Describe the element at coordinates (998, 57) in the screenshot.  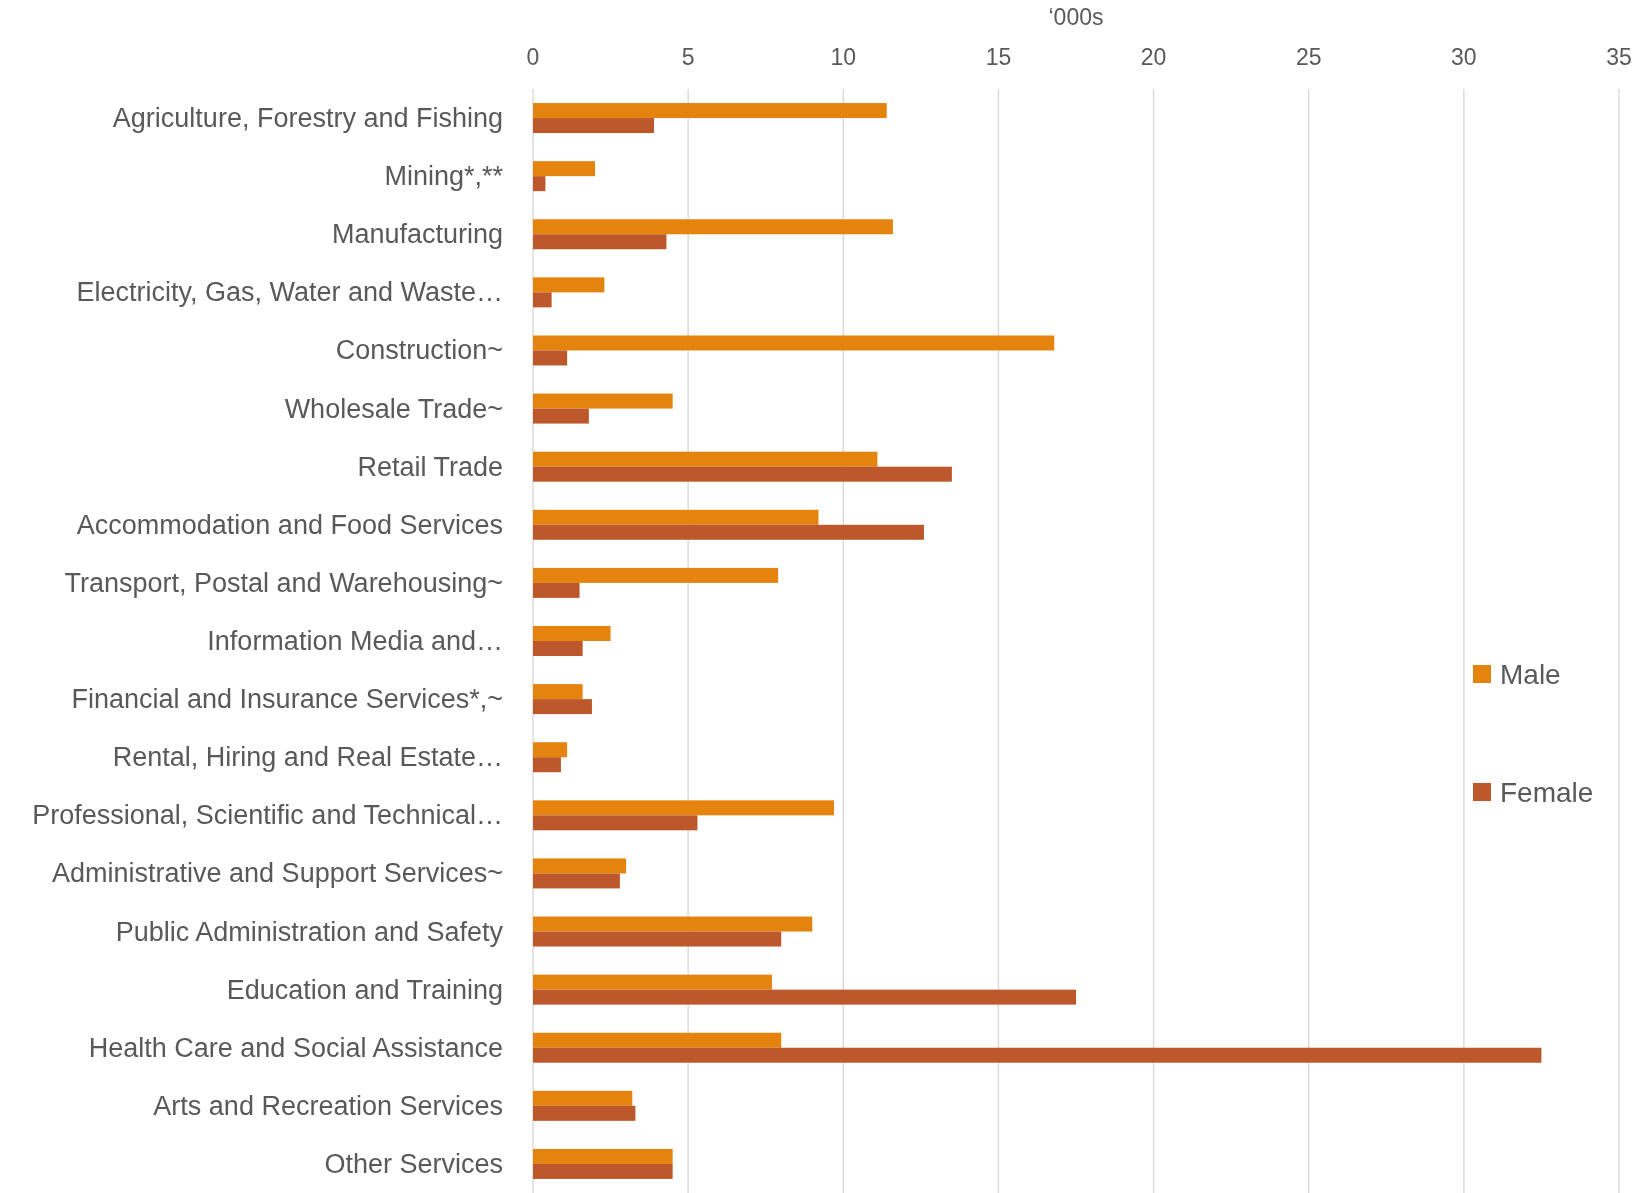
I see `x-tick-label: 15` at that location.